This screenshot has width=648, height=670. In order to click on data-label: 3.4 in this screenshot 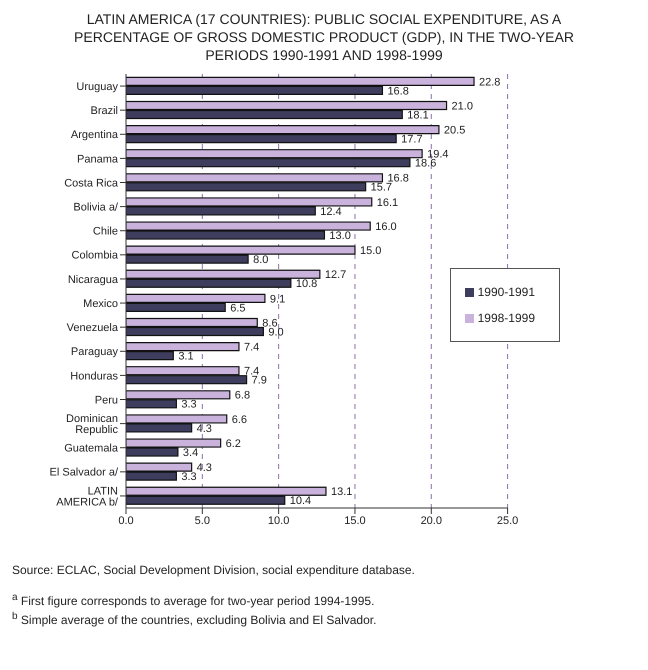, I will do `click(190, 452)`.